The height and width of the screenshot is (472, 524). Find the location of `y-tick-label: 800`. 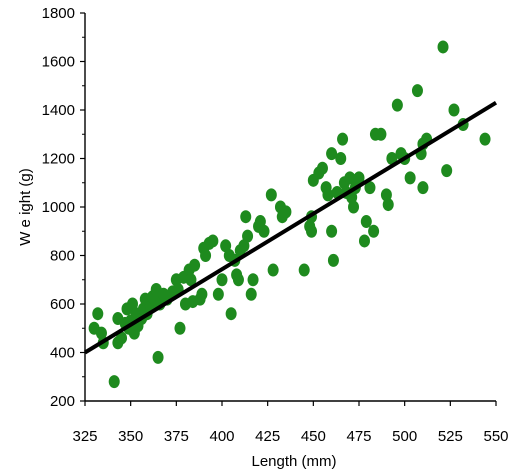

y-tick-label: 800 is located at coordinates (62, 256).